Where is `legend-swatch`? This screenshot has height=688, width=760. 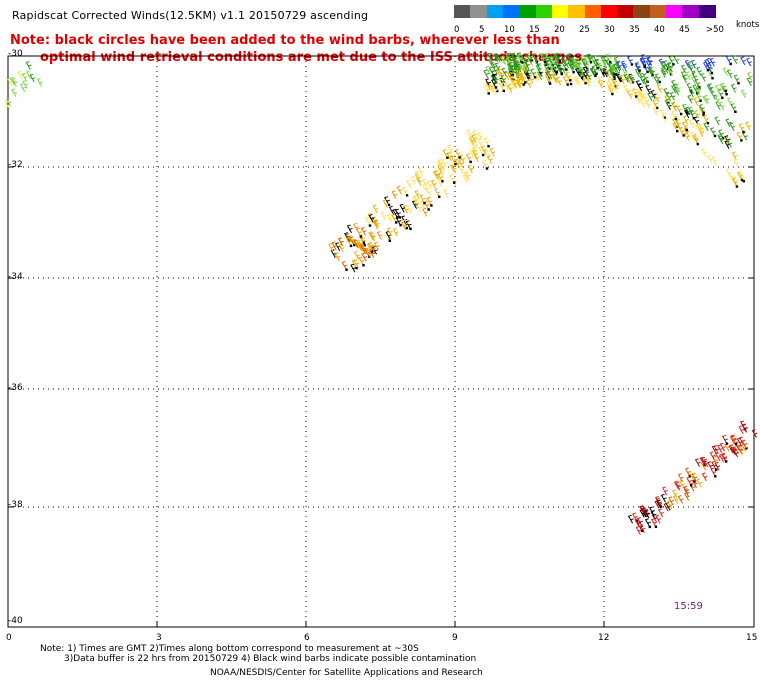
legend-swatch is located at coordinates (576, 11).